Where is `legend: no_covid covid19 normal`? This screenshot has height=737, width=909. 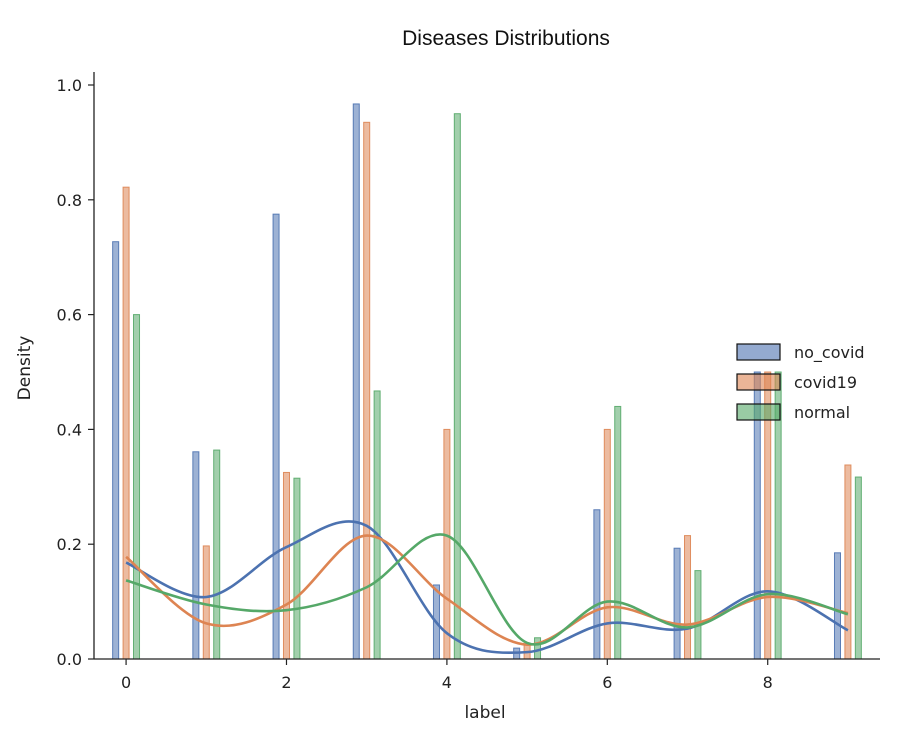 legend: no_covid covid19 normal is located at coordinates (800, 382).